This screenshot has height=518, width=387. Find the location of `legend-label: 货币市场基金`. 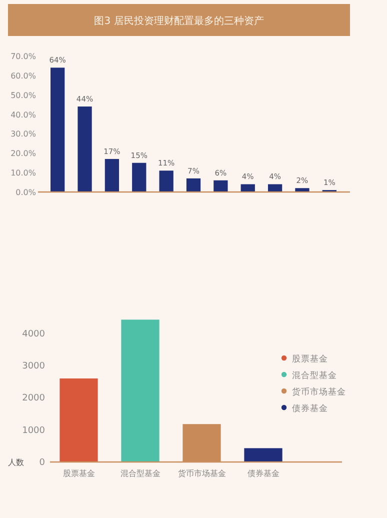

legend-label: 货币市场基金 is located at coordinates (319, 392).